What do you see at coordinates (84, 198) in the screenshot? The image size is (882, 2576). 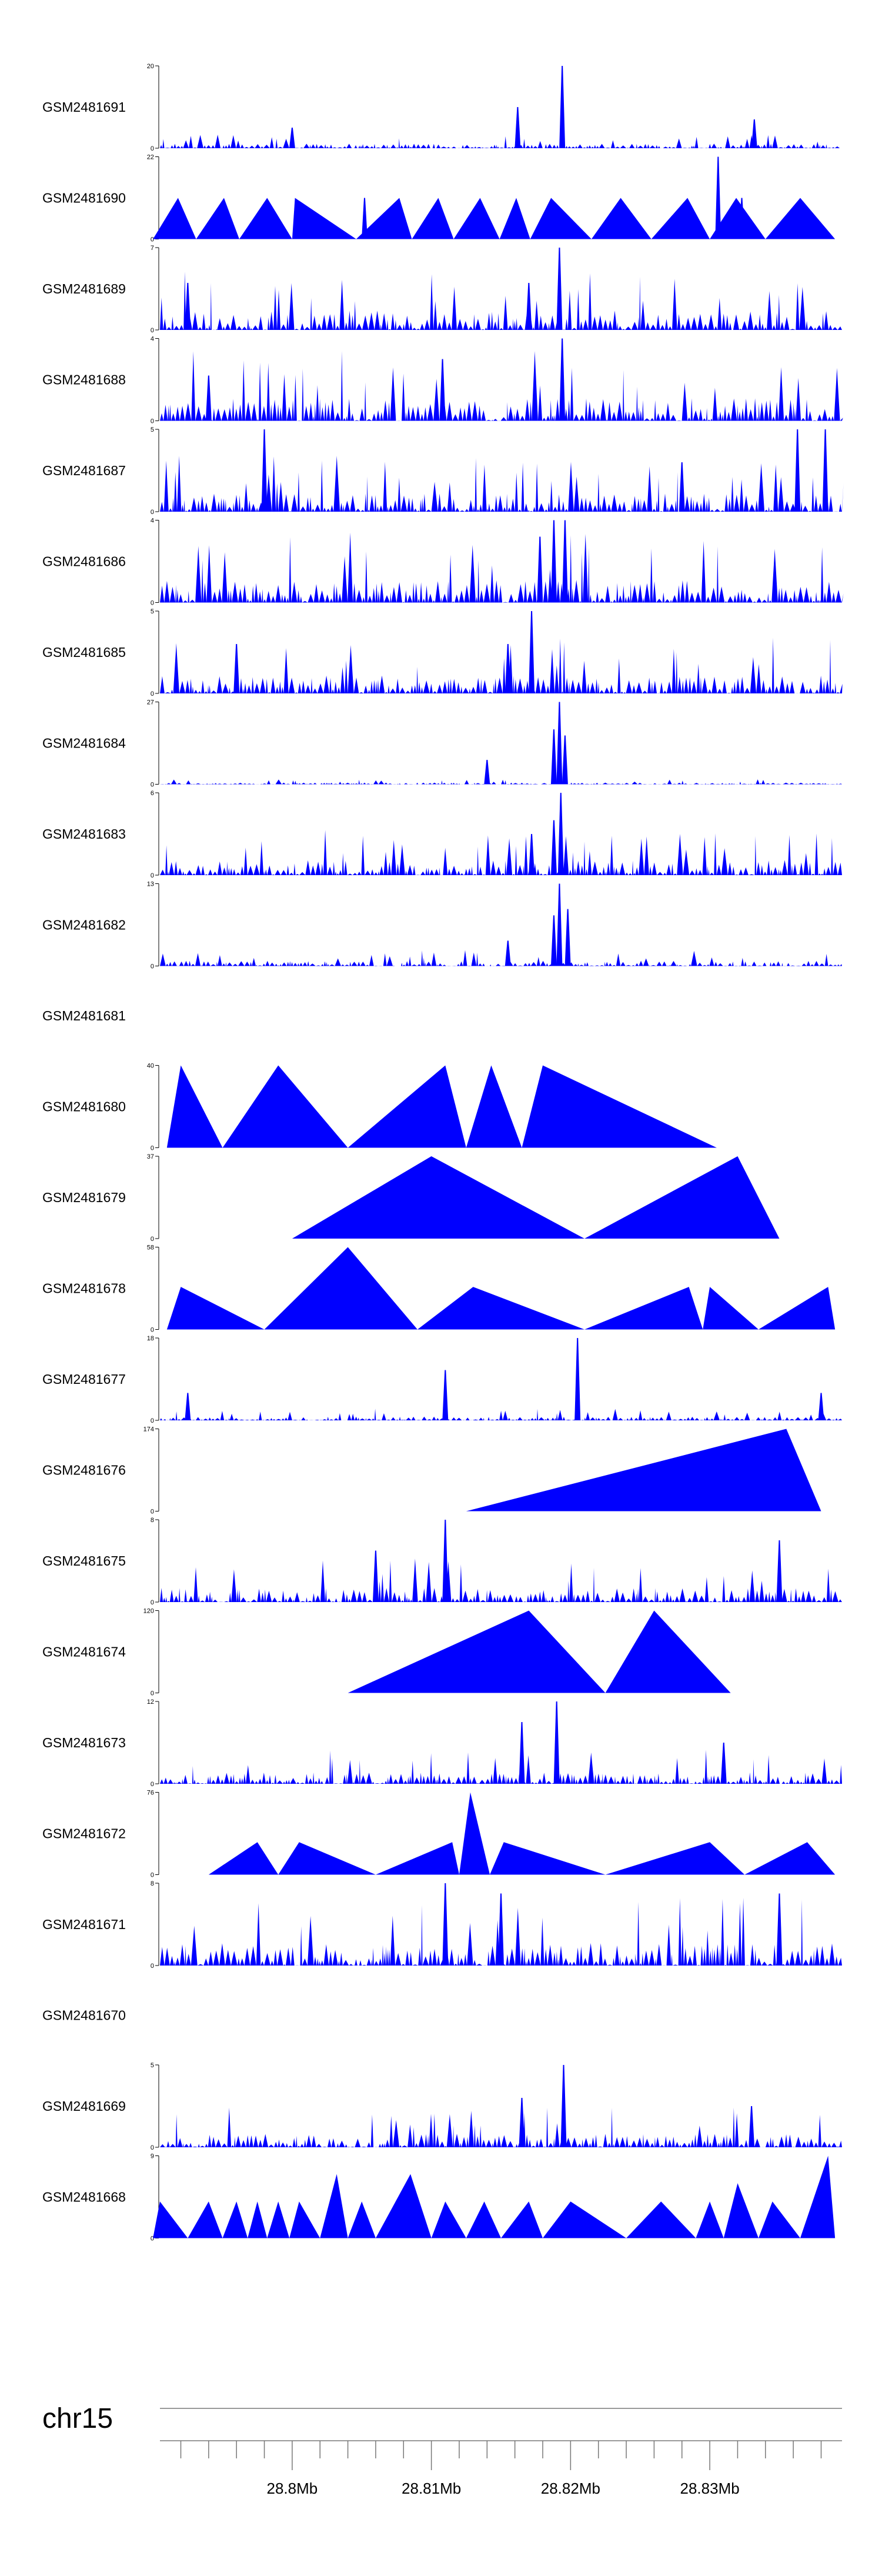 I see `track-label: GSM2481690` at bounding box center [84, 198].